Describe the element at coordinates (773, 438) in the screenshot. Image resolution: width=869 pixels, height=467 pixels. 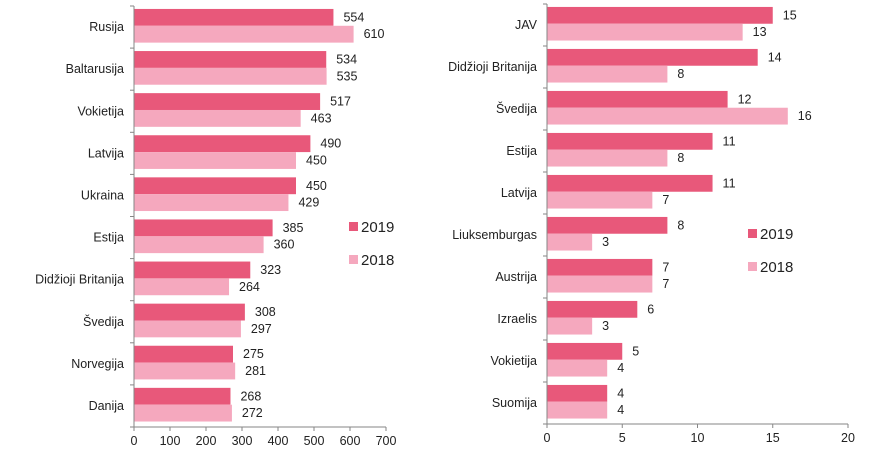
I see `x-tick-label: 15` at that location.